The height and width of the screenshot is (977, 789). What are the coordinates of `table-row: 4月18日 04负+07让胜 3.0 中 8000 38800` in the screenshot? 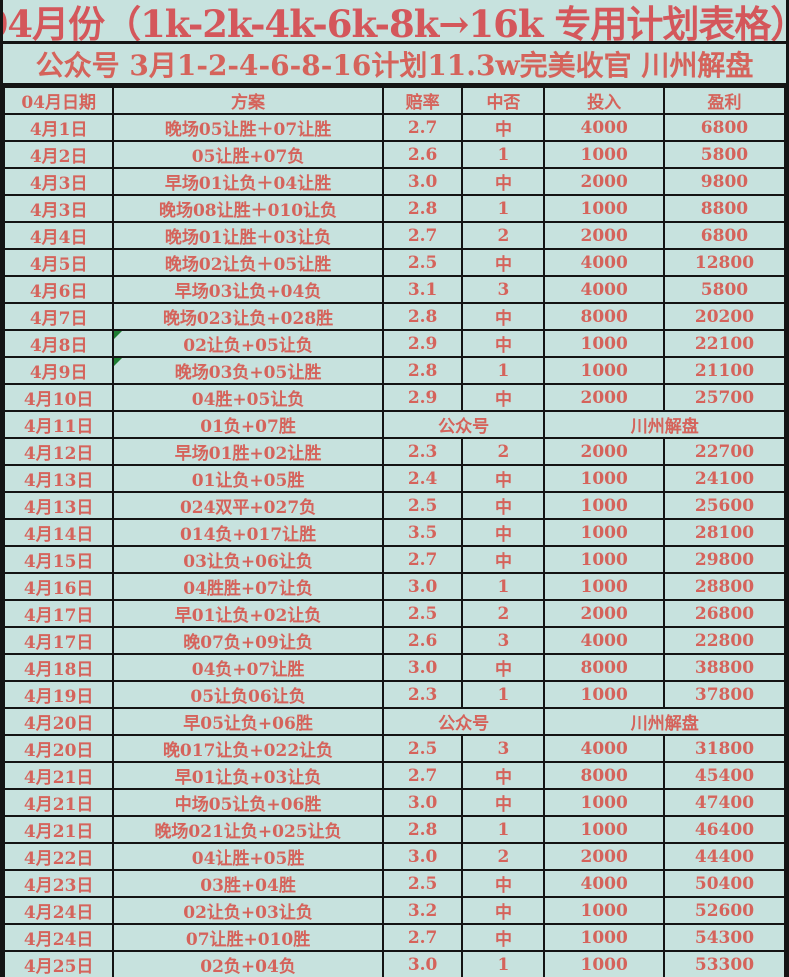 It's located at (394, 667).